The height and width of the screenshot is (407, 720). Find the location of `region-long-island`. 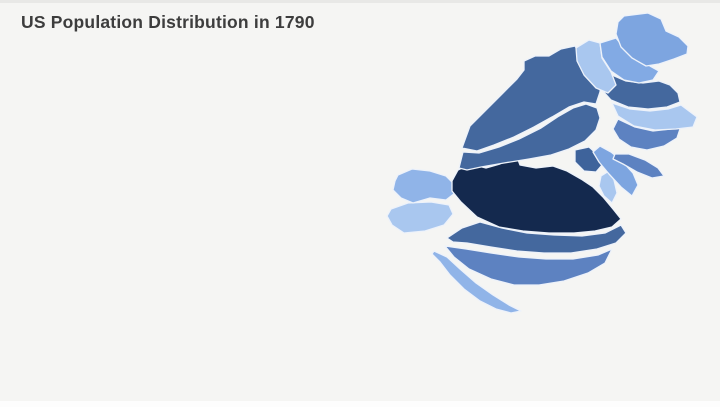

region-long-island is located at coordinates (638, 166).